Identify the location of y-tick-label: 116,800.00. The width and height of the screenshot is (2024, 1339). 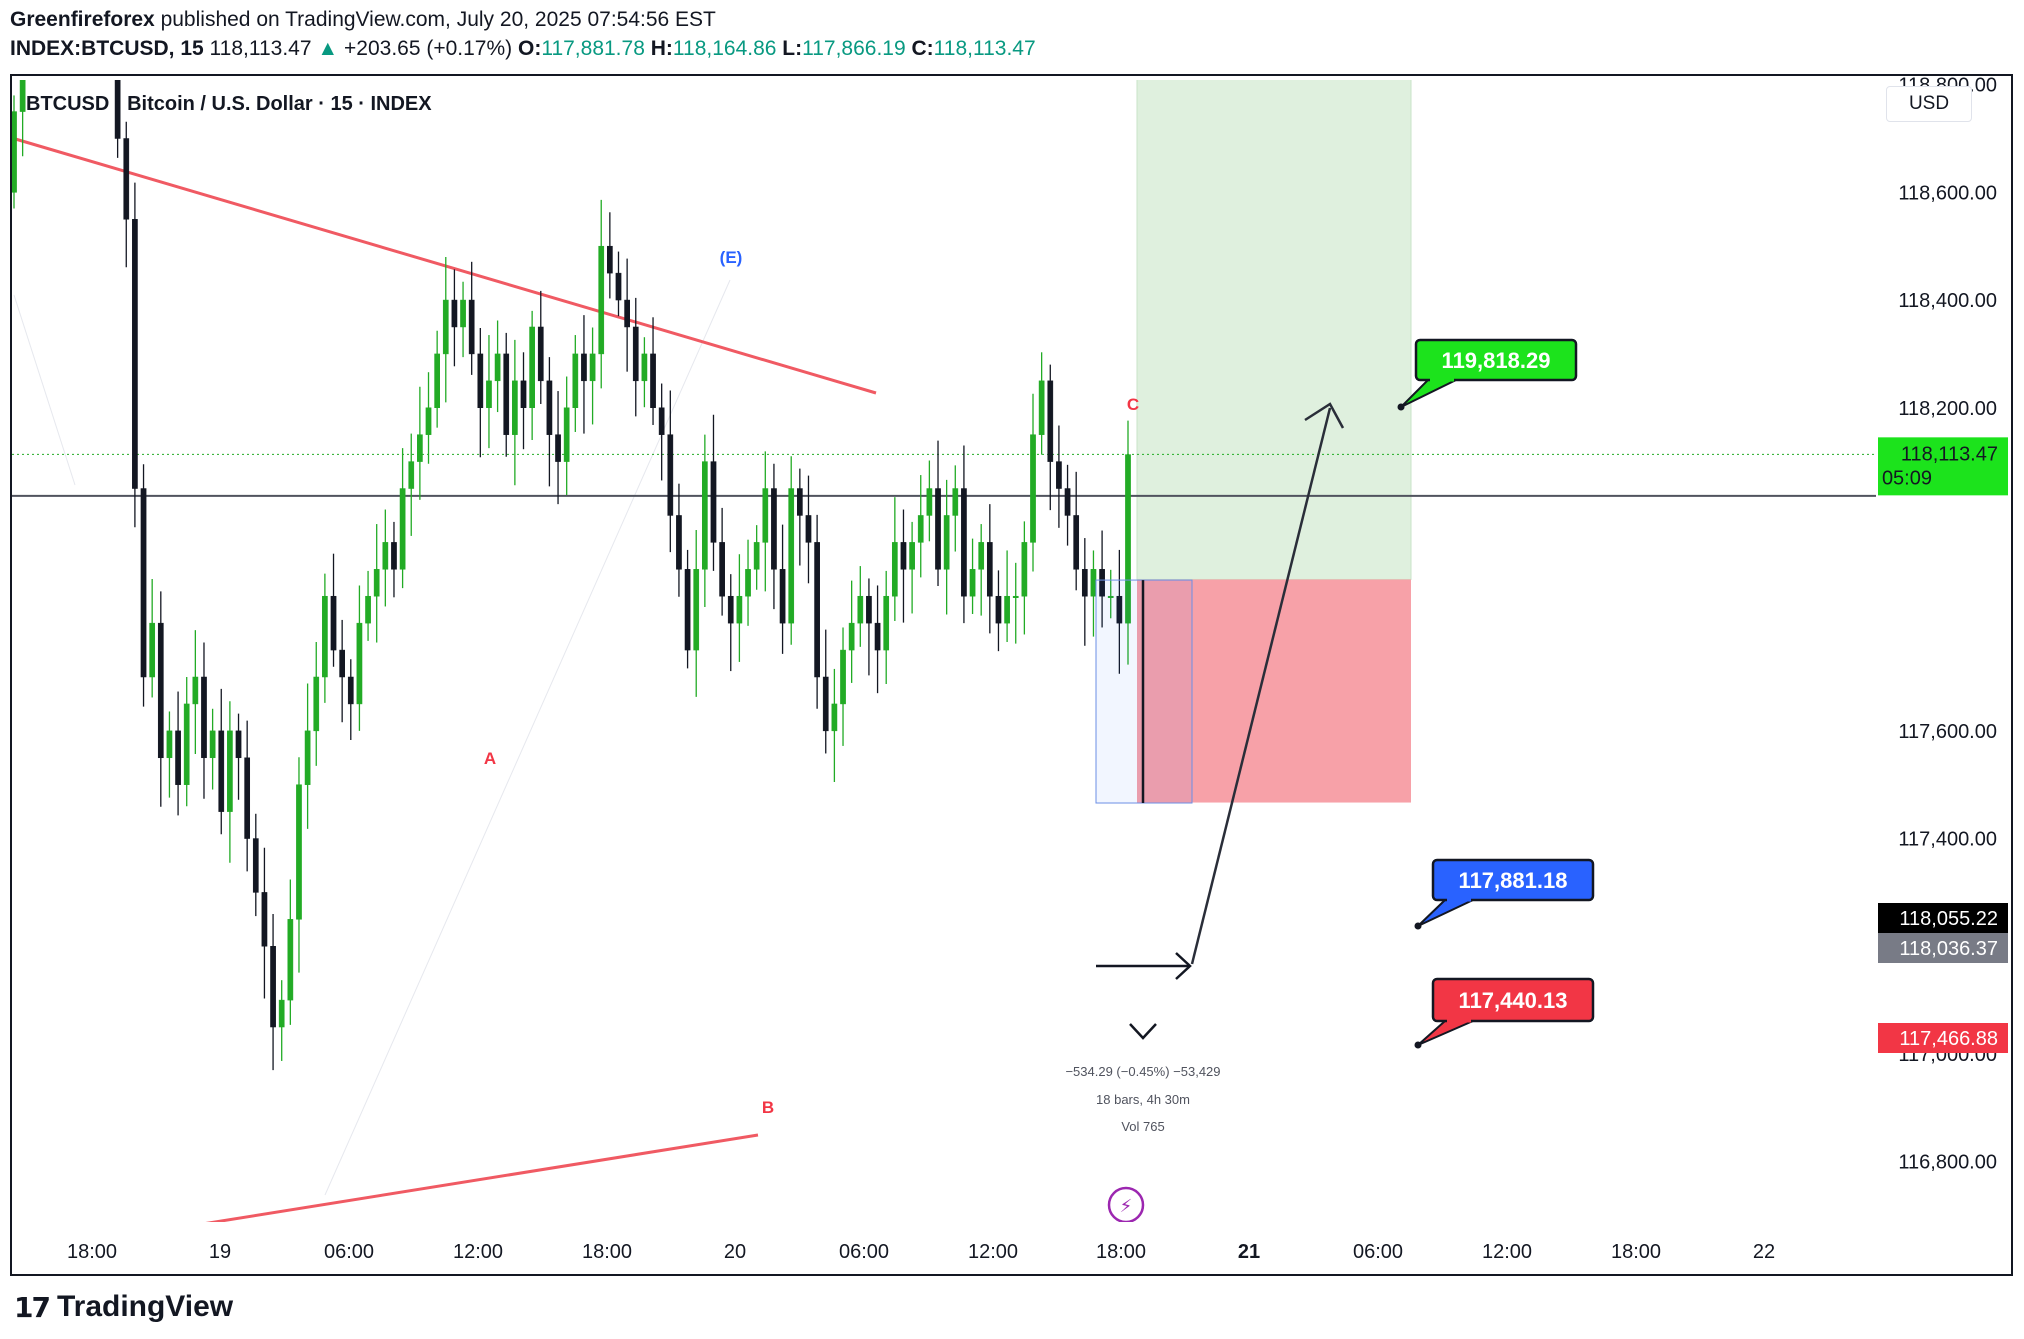
(1947, 1163).